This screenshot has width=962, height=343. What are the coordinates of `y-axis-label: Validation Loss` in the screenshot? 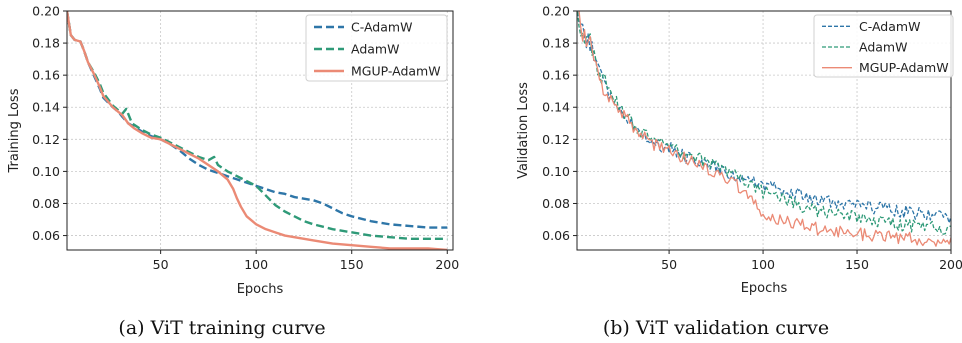 It's located at (523, 130).